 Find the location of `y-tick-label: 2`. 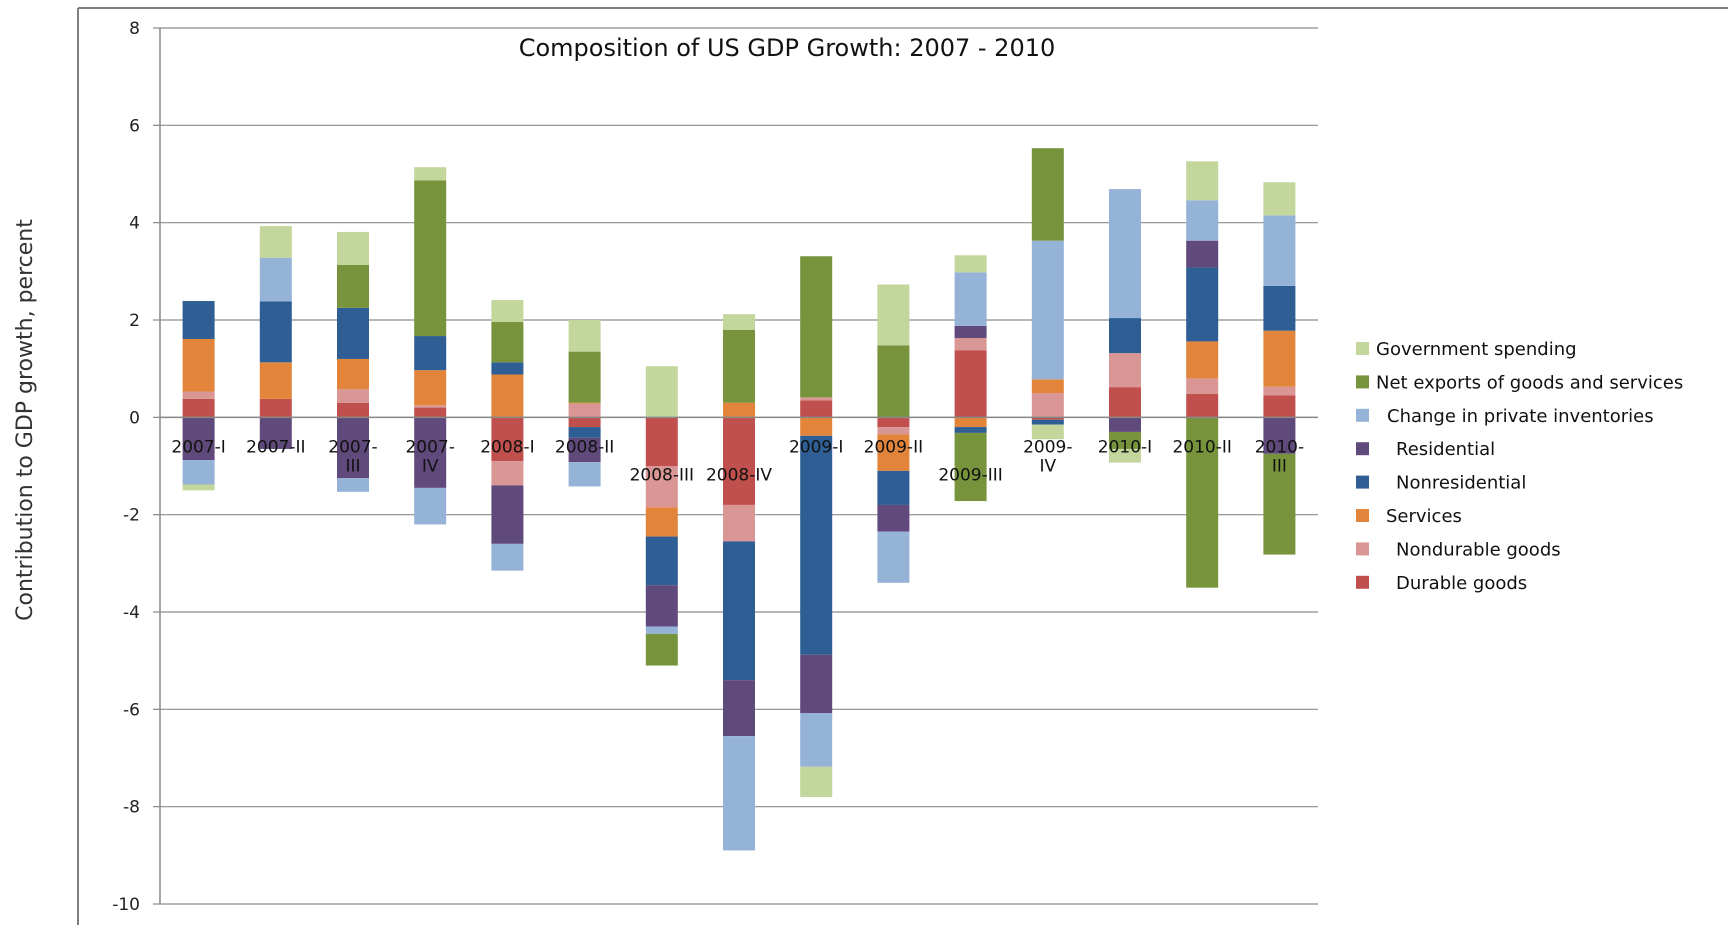

y-tick-label: 2 is located at coordinates (134, 321).